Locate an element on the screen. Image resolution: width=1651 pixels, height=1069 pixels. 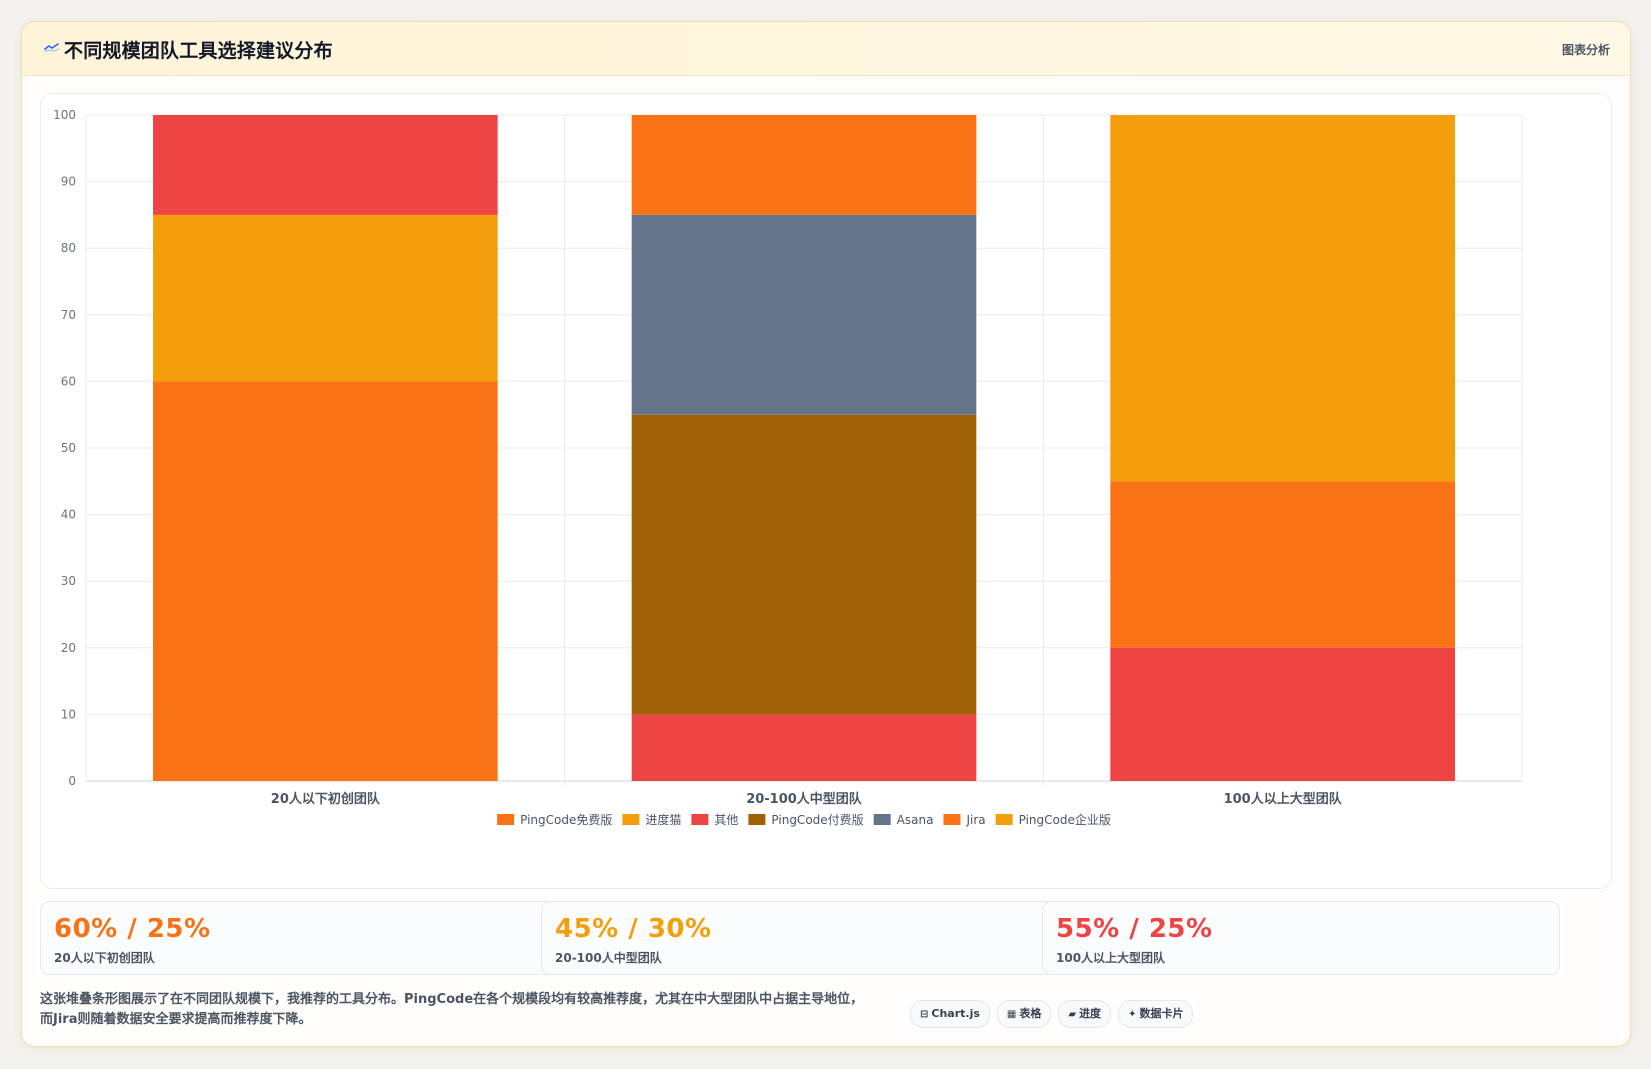
x-tick-label: 20人以下初创团队 is located at coordinates (326, 799).